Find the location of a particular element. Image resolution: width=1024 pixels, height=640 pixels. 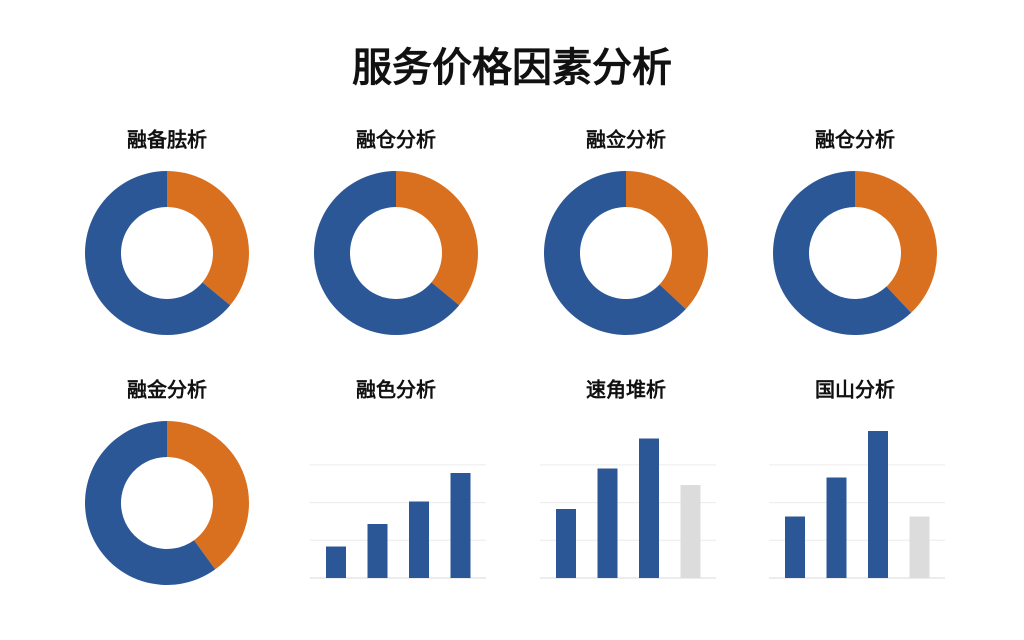

chart-title: 融色分析 is located at coordinates (396, 390).